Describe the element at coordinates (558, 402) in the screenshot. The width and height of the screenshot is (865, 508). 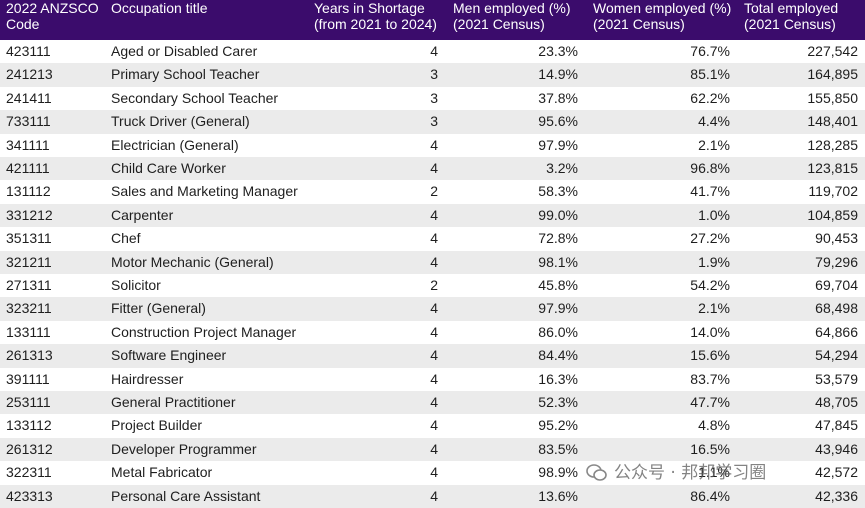
I see `men-employed-cell: 52.3%` at that location.